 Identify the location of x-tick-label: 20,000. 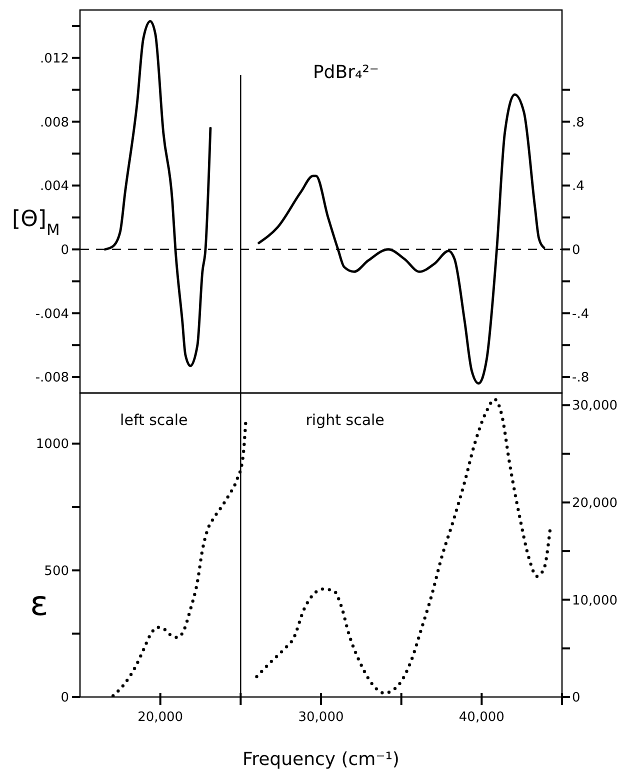
(161, 717).